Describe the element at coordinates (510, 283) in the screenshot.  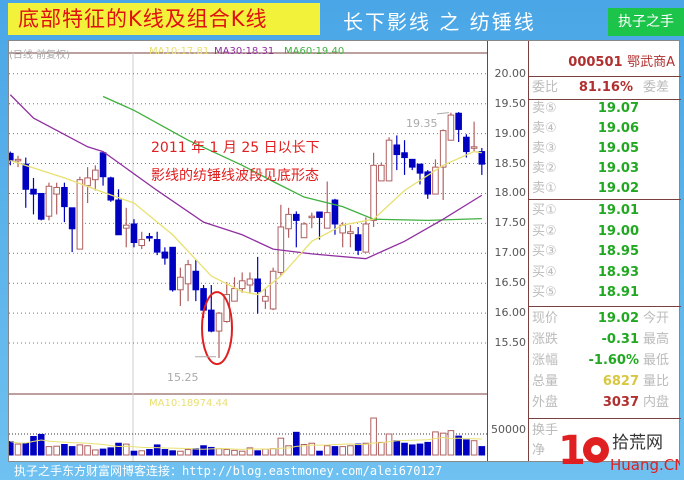
I see `price-tick: 16.50` at that location.